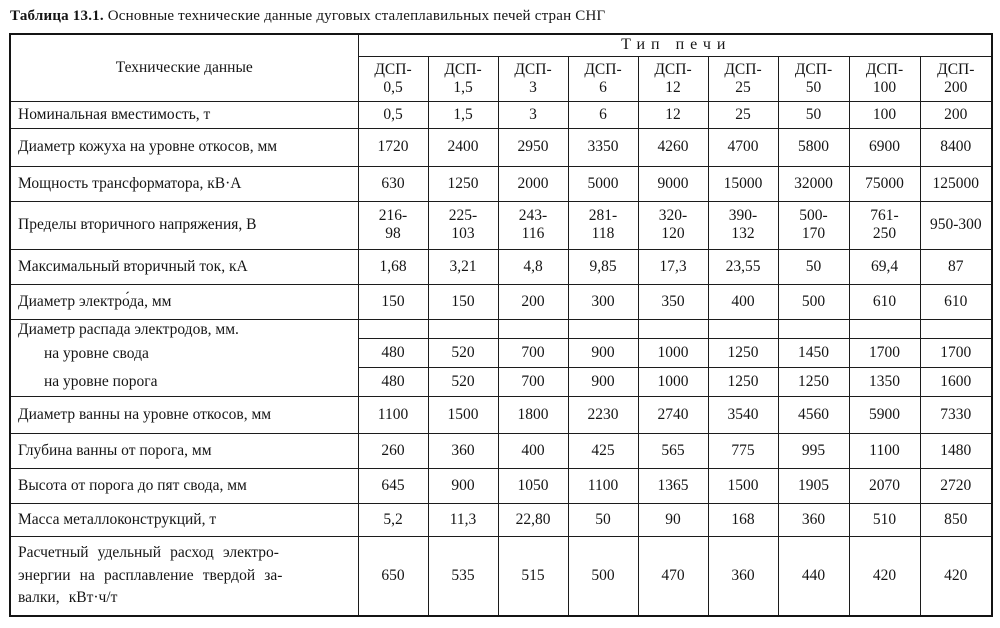 This screenshot has width=1000, height=628. I want to click on row-label: Диаметр кожуха на уровне откосов, мм, so click(184, 147).